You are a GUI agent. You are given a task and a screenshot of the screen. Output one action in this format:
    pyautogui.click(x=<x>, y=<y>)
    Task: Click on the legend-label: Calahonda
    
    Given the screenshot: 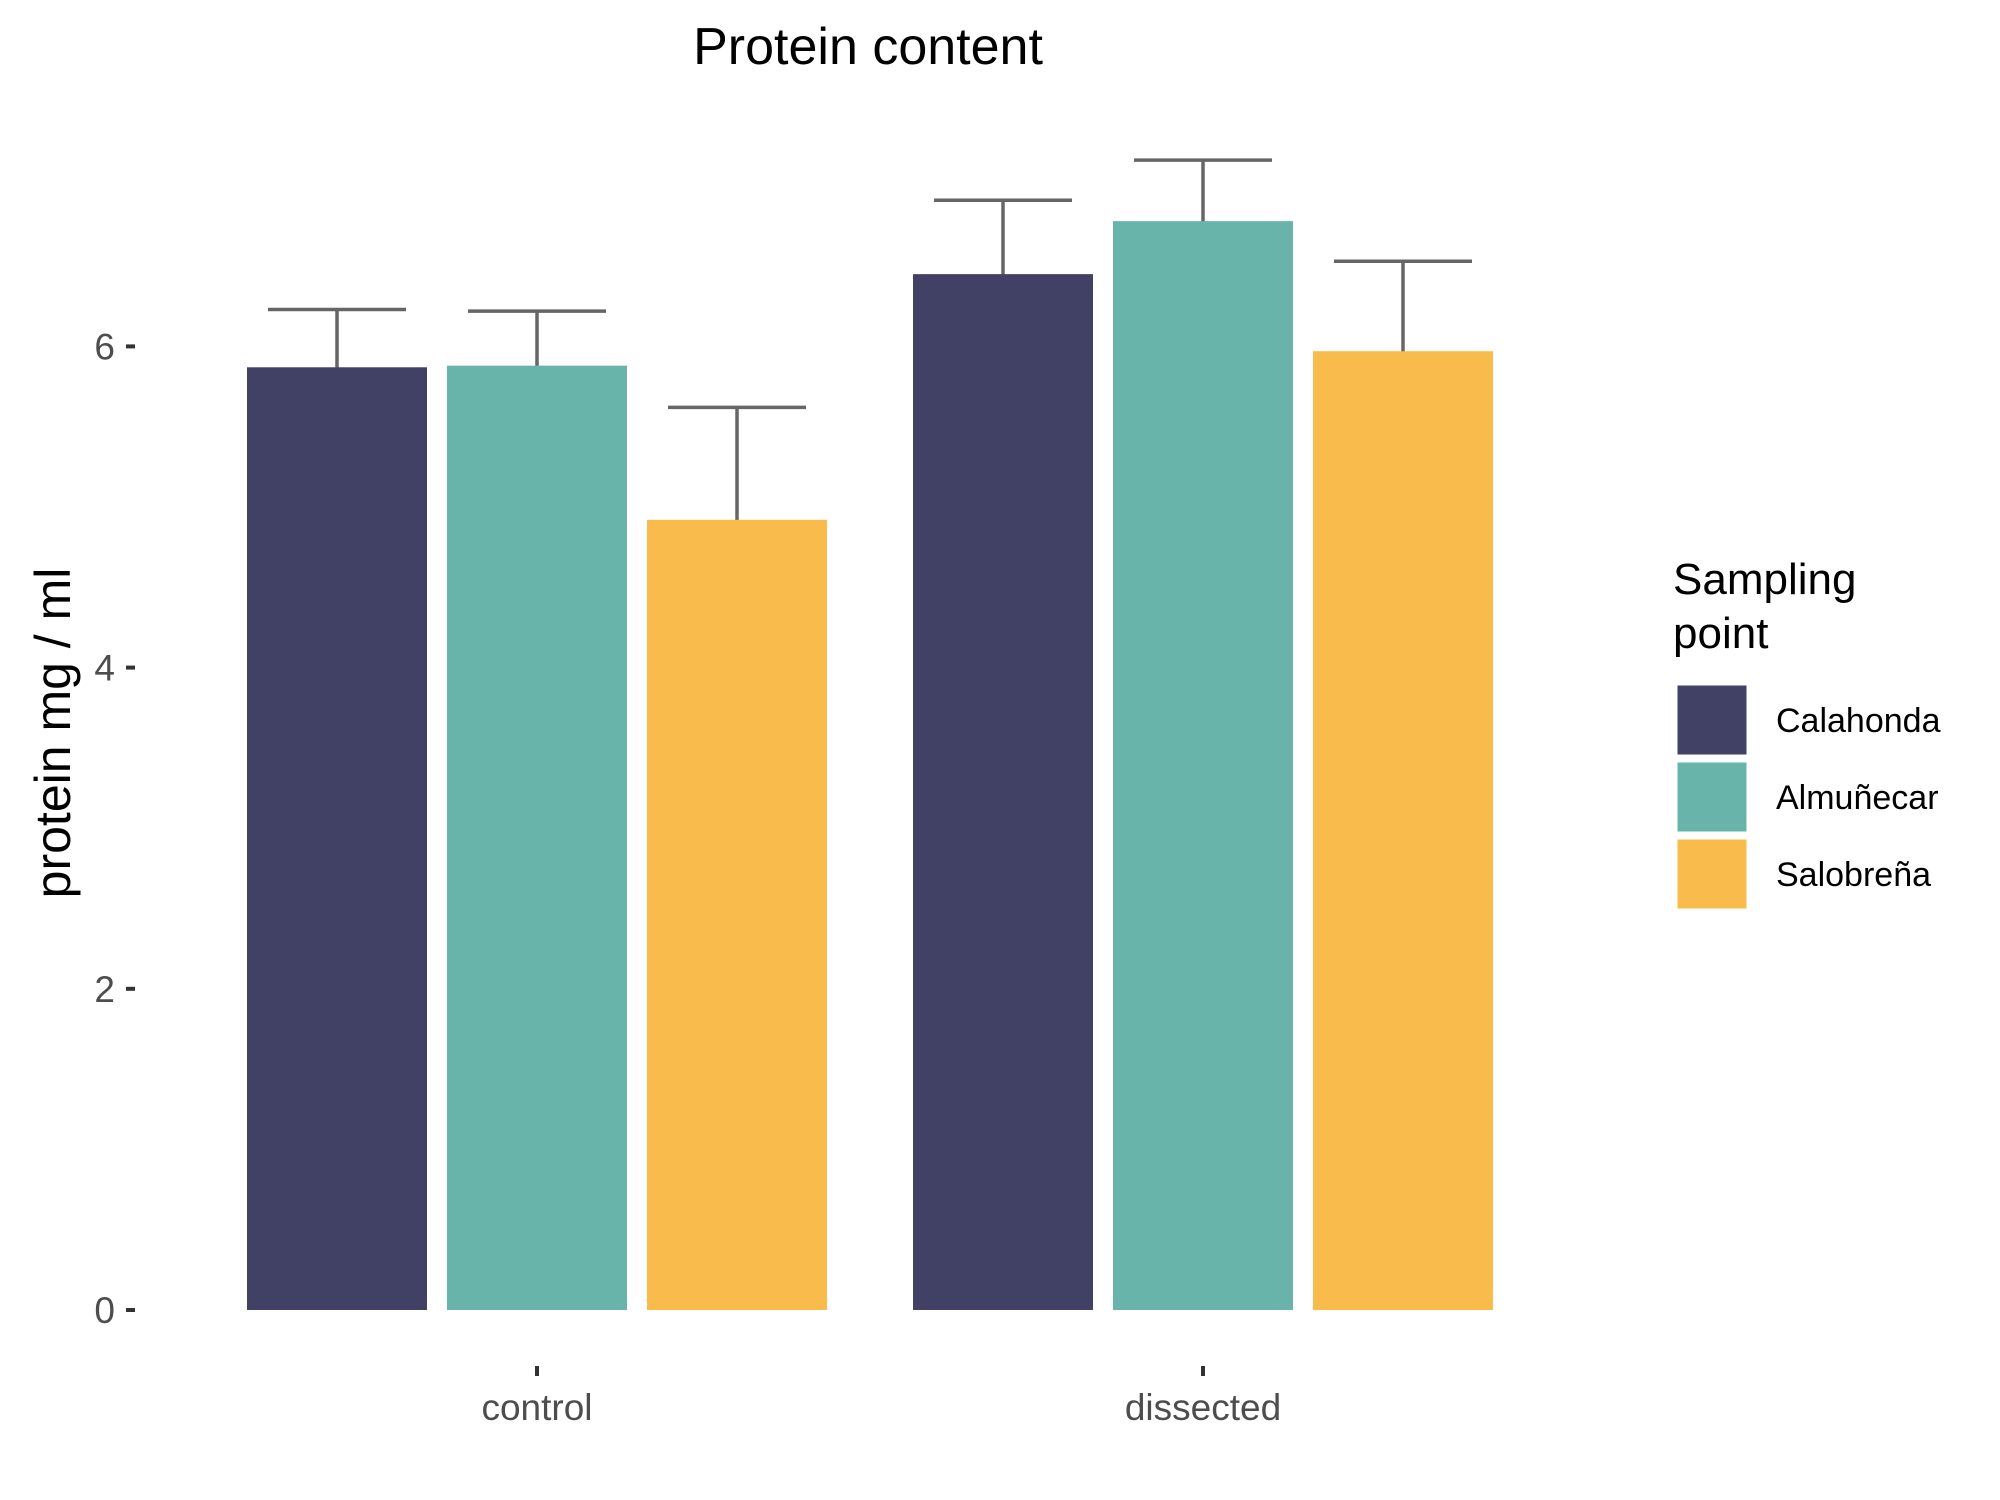 What is the action you would take?
    pyautogui.click(x=1858, y=721)
    